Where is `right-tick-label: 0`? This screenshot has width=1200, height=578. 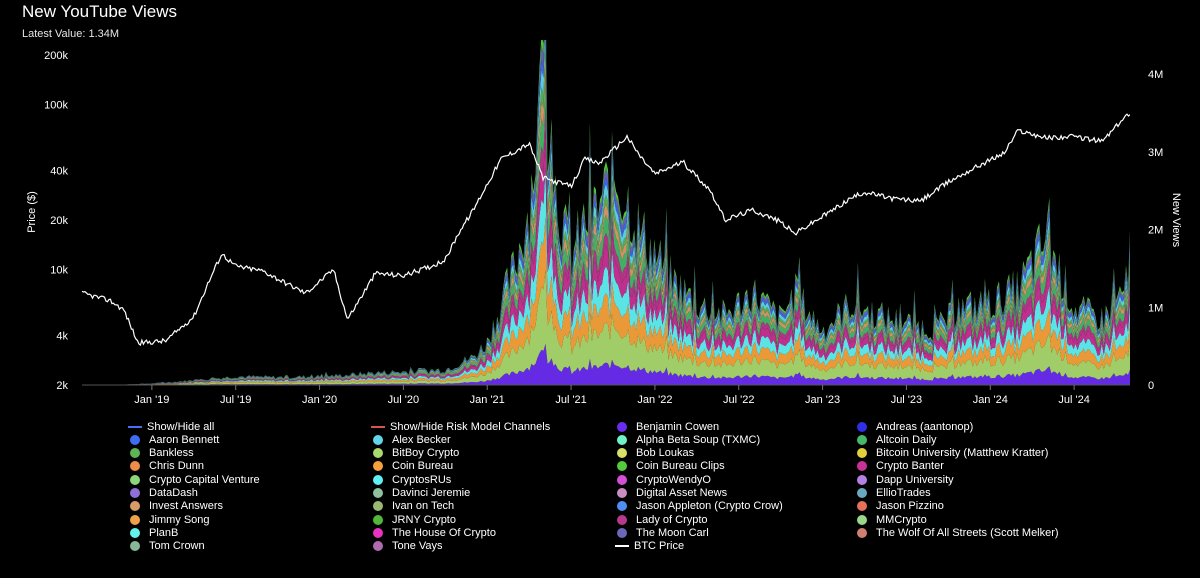 right-tick-label: 0 is located at coordinates (1151, 386).